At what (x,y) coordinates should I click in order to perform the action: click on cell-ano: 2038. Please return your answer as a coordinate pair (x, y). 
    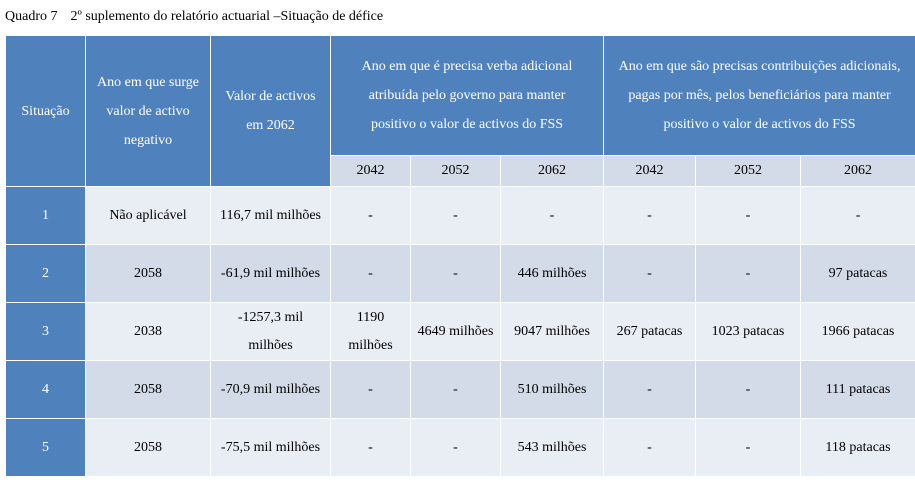
    Looking at the image, I should click on (148, 331).